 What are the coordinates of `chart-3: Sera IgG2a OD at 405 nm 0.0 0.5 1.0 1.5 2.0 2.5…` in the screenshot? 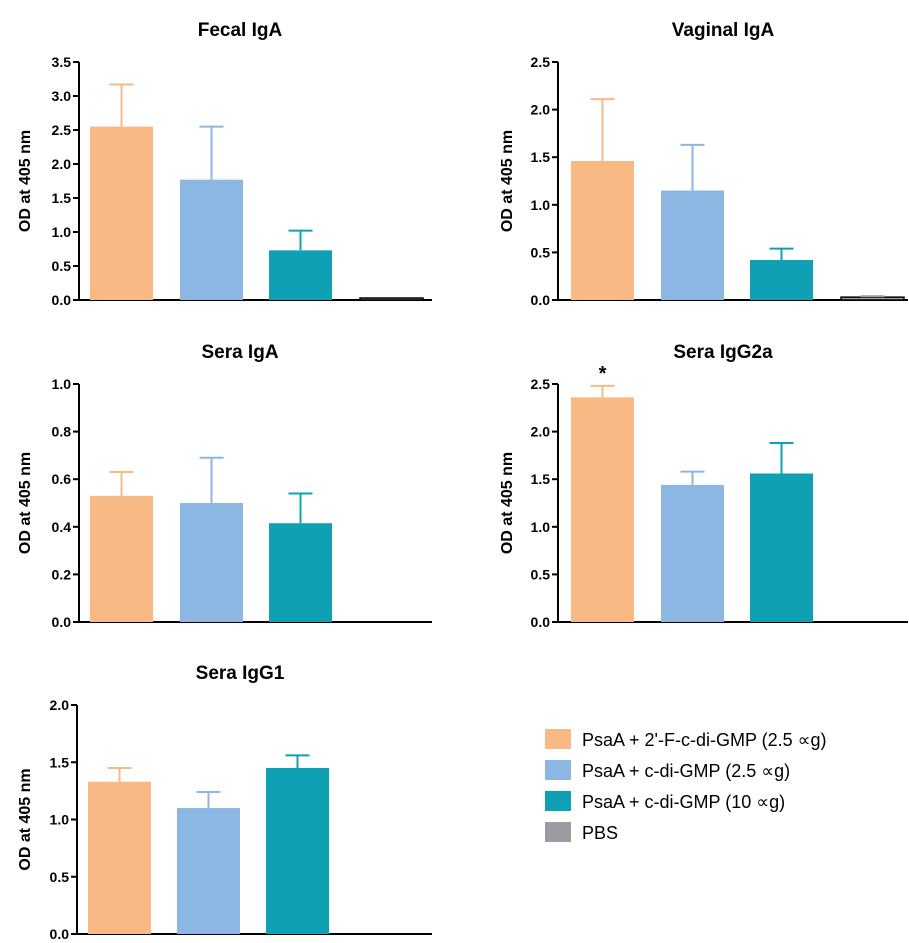 It's located at (703, 486).